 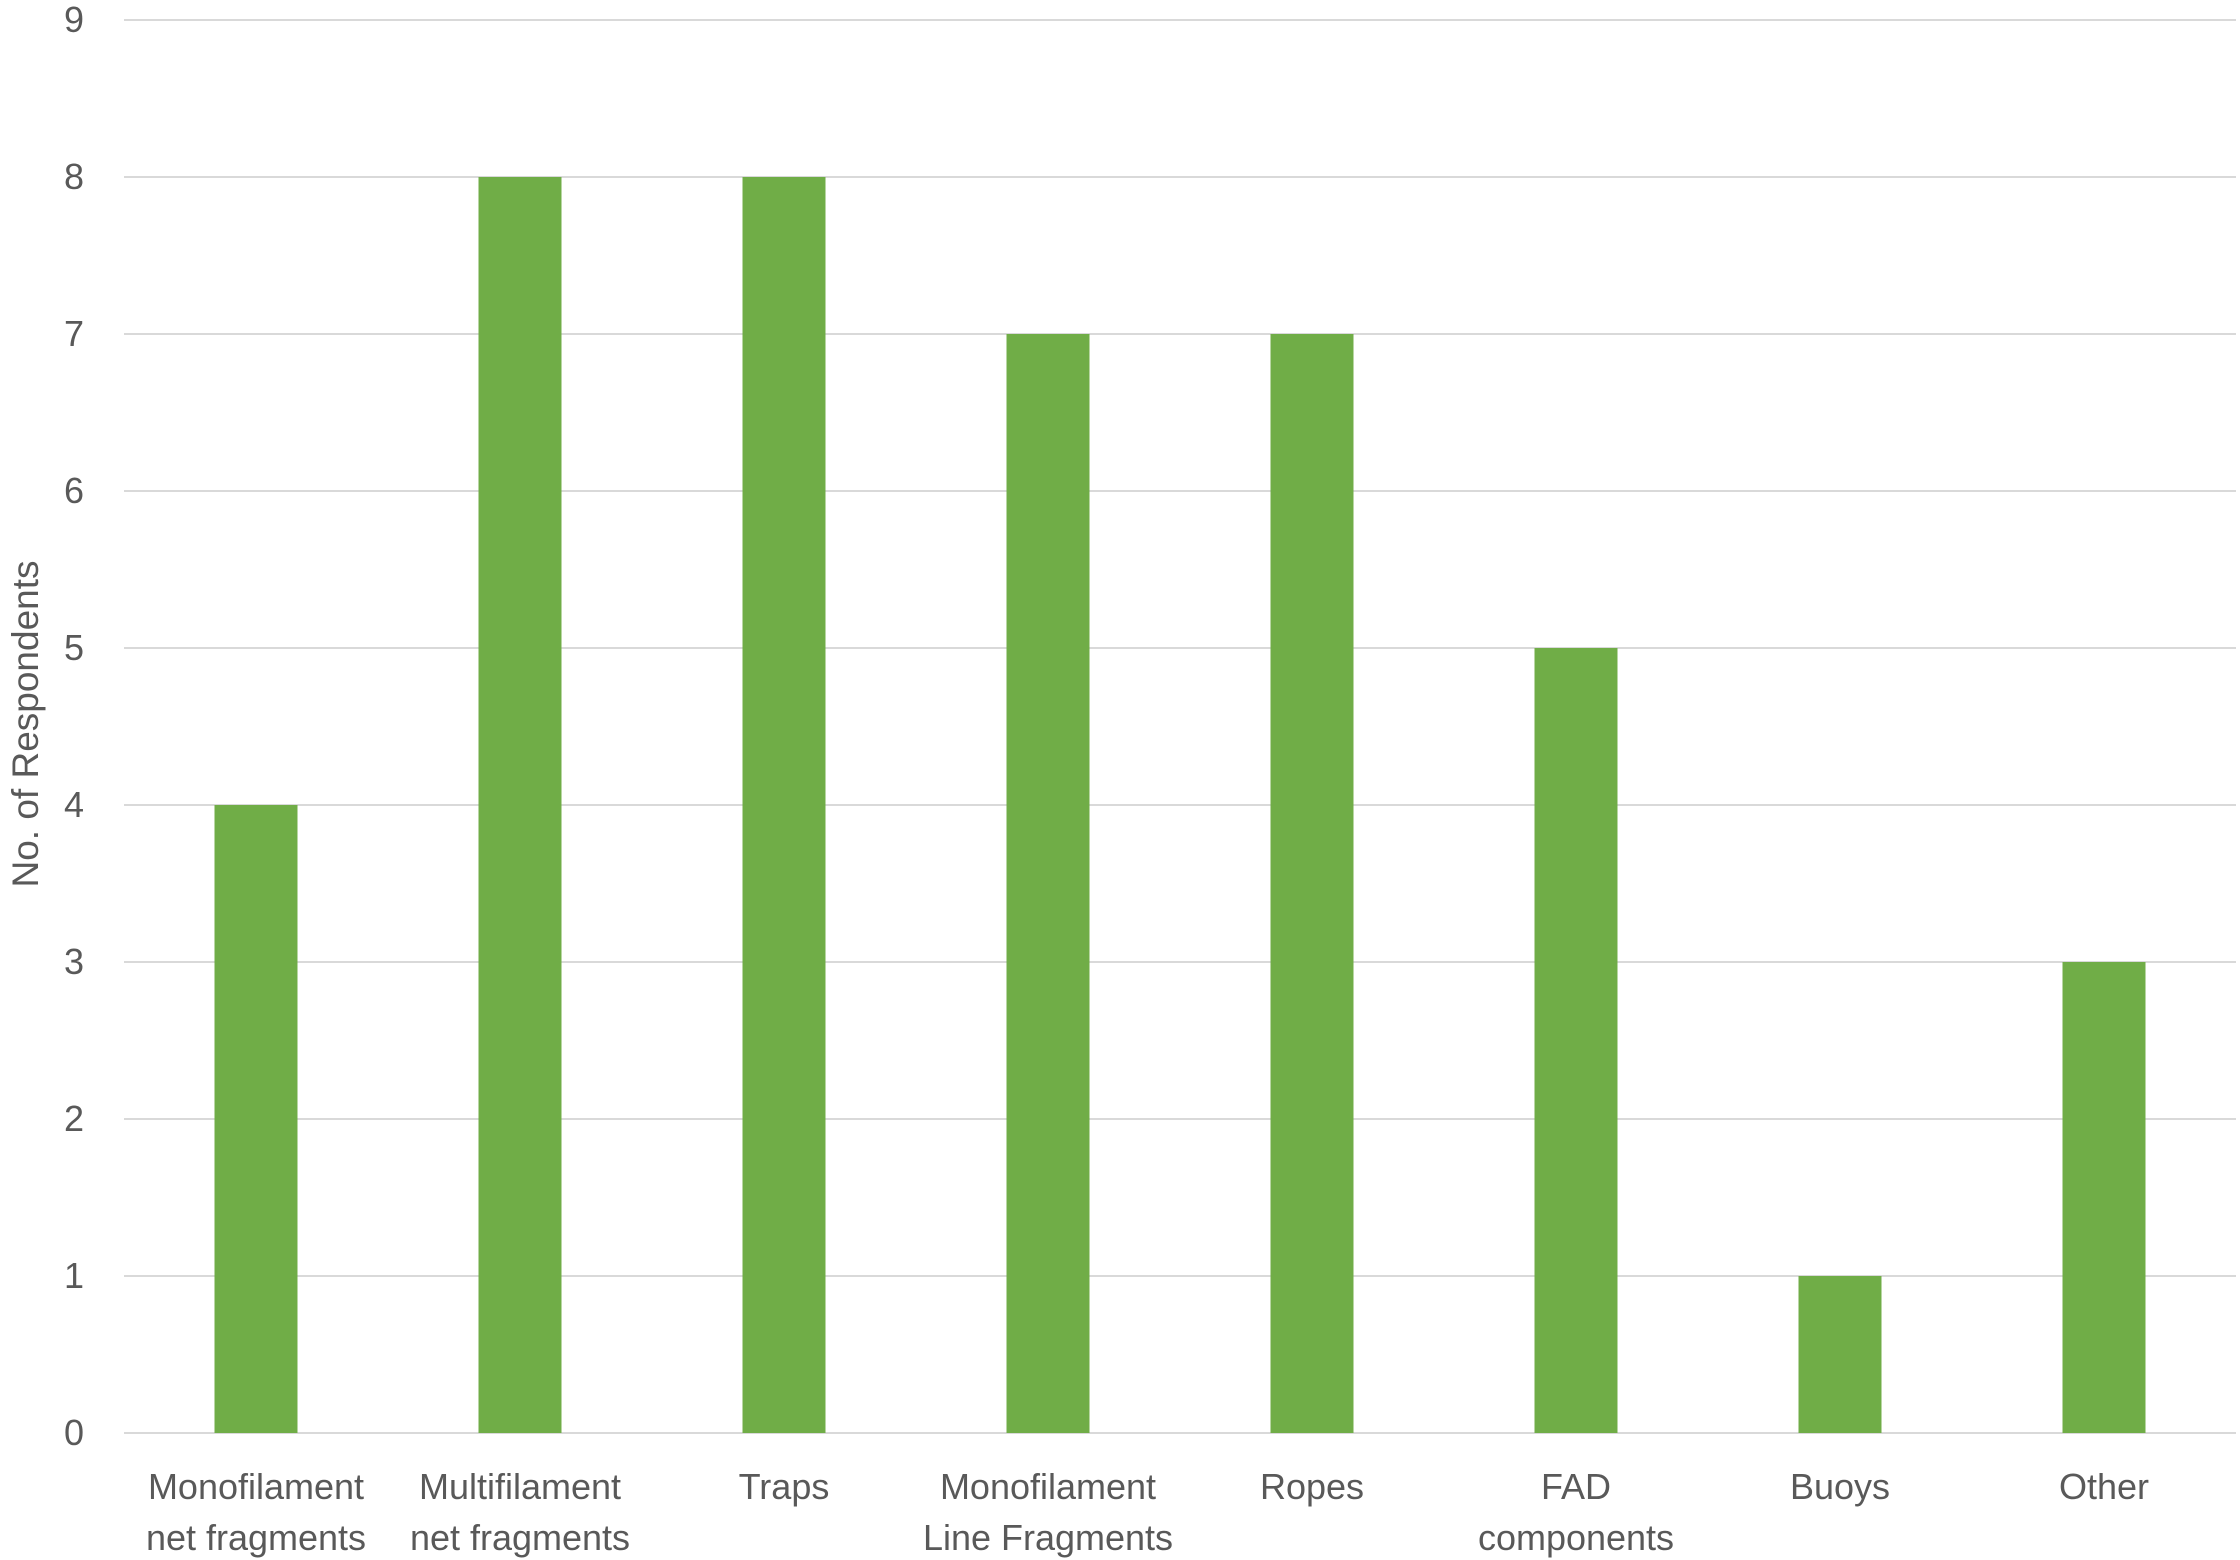 What do you see at coordinates (1576, 1486) in the screenshot?
I see `x-category-label: FAD` at bounding box center [1576, 1486].